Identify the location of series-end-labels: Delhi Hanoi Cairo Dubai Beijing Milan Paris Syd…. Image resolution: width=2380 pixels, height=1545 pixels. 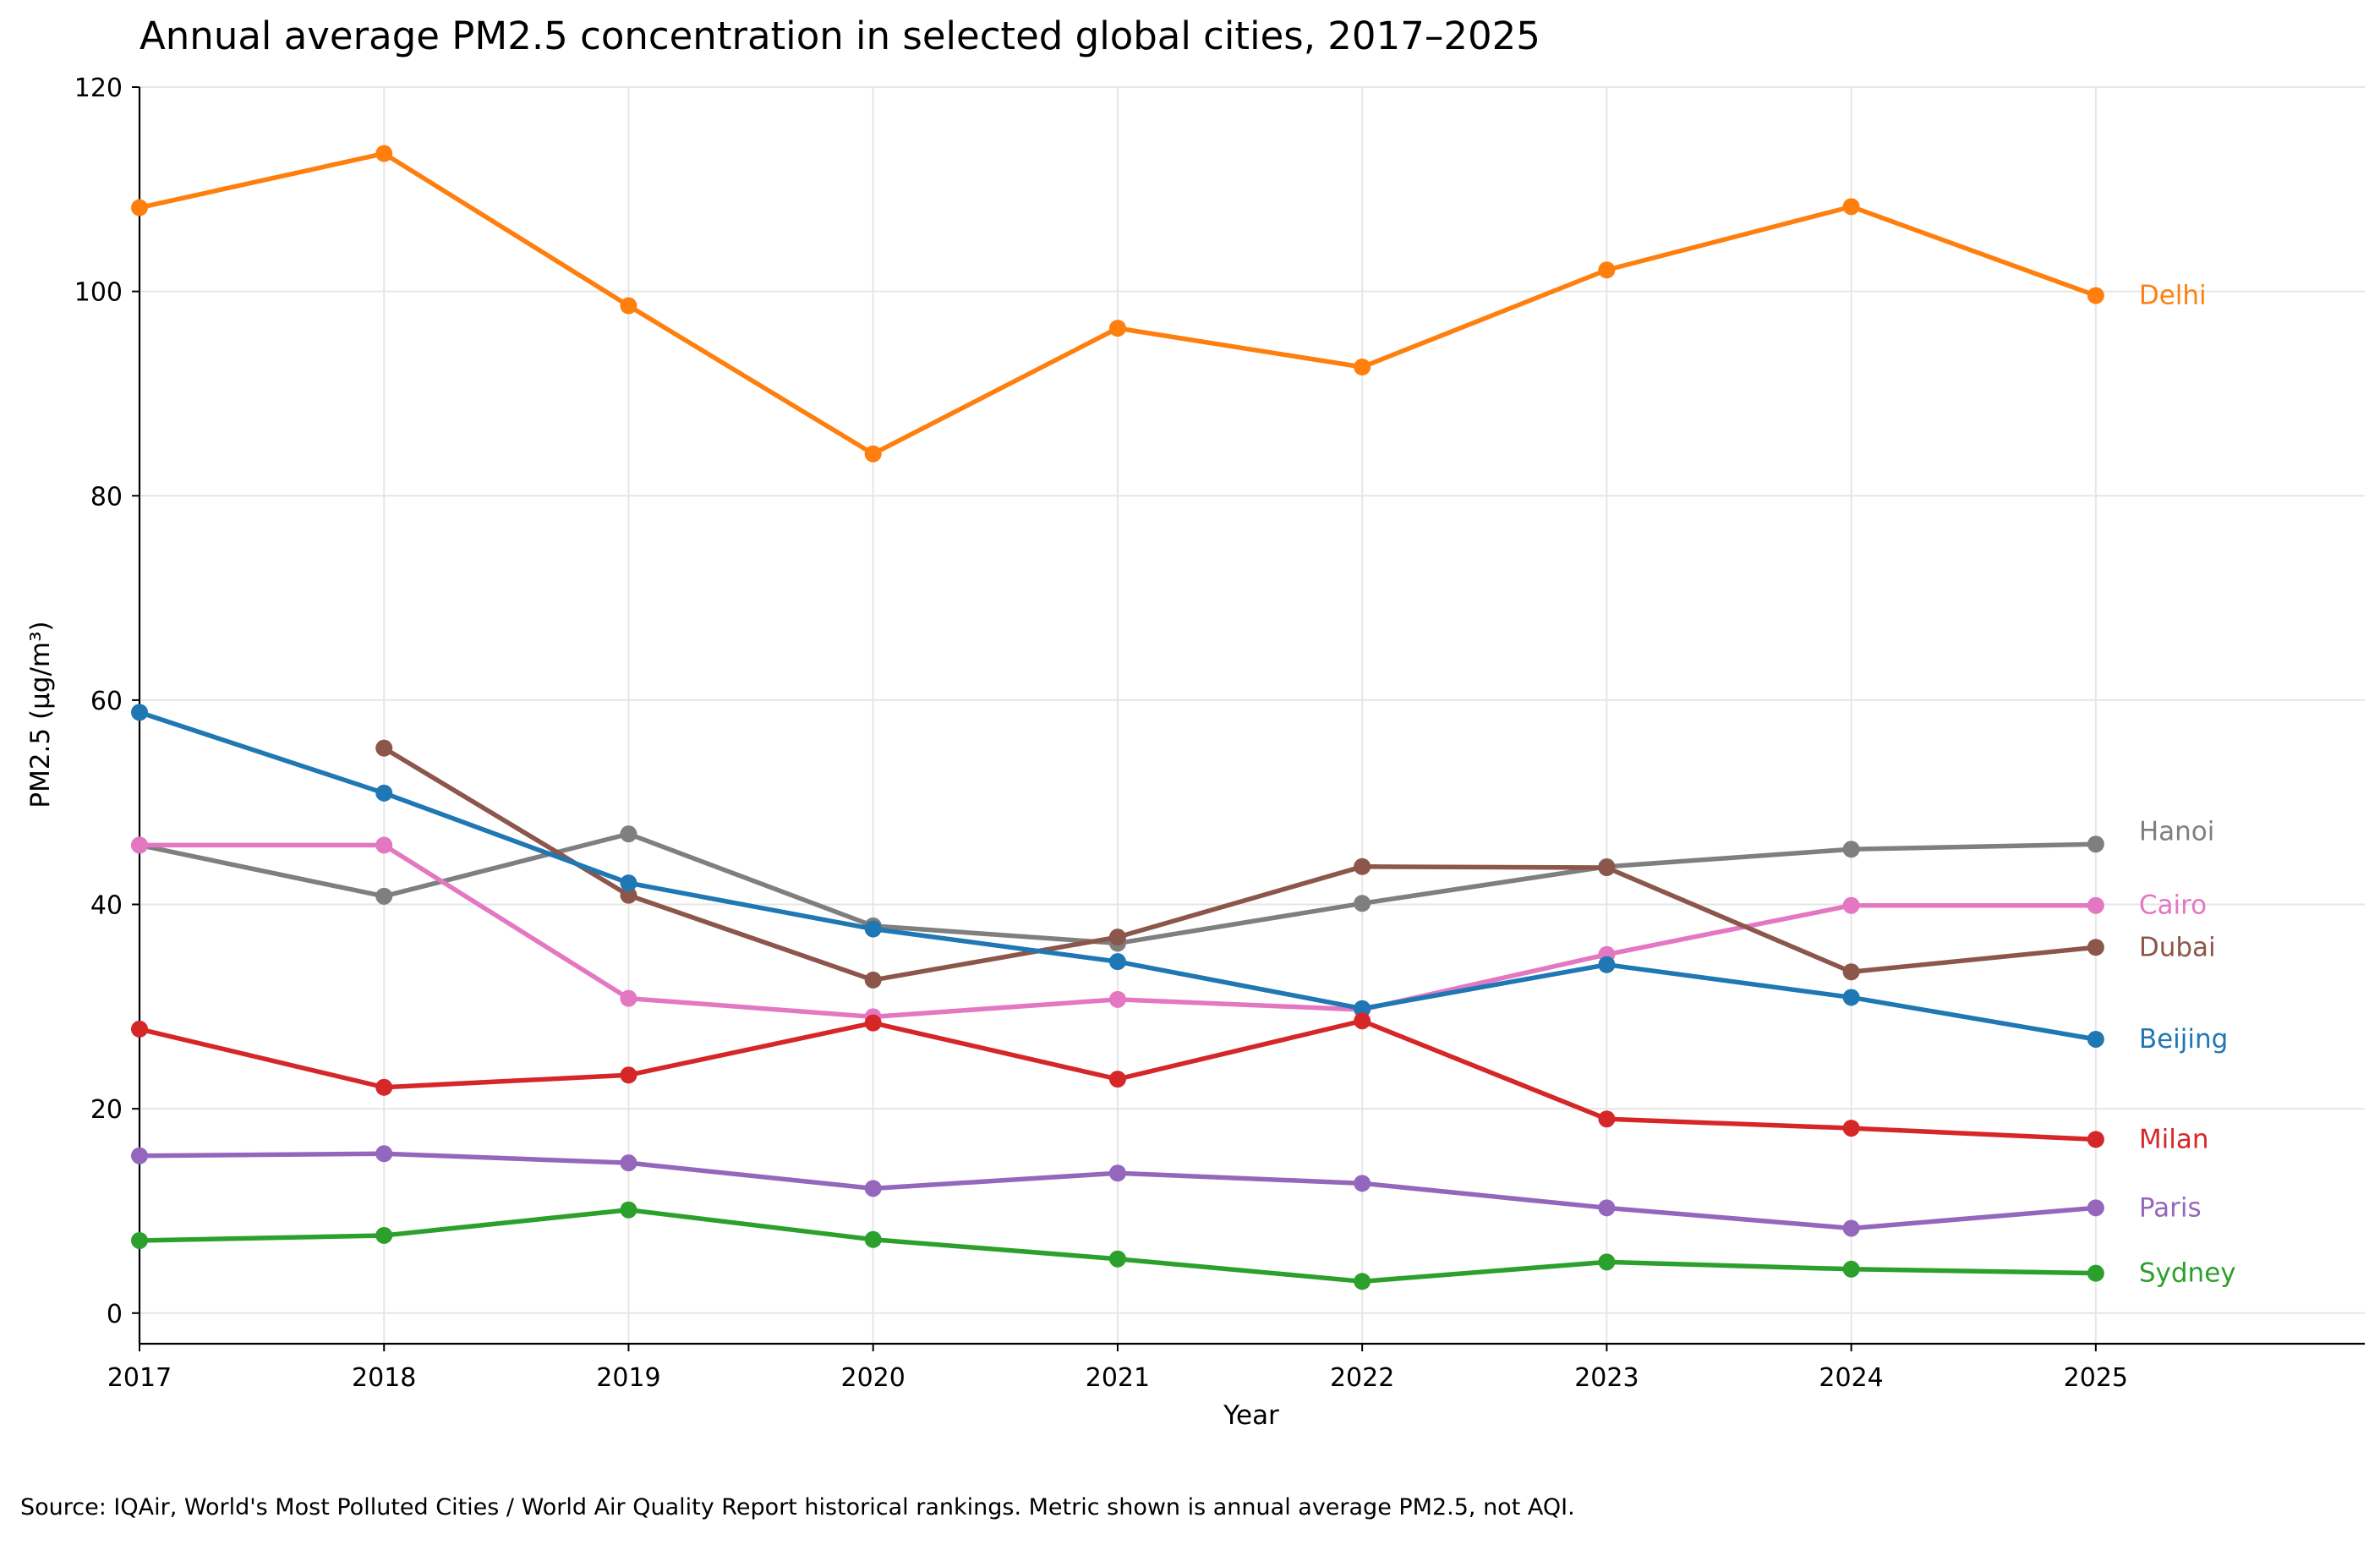
(2187, 784).